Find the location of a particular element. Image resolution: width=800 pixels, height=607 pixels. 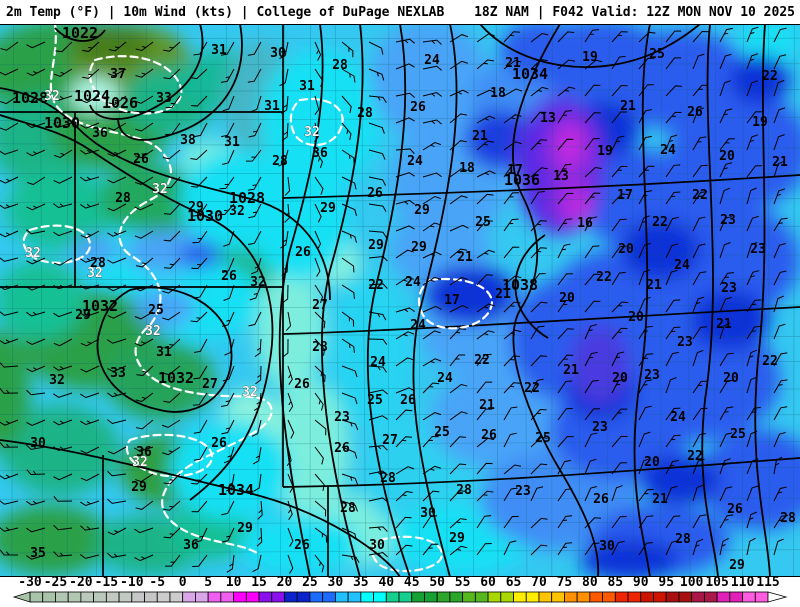

colorbar-svg is located at coordinates (400, 597).